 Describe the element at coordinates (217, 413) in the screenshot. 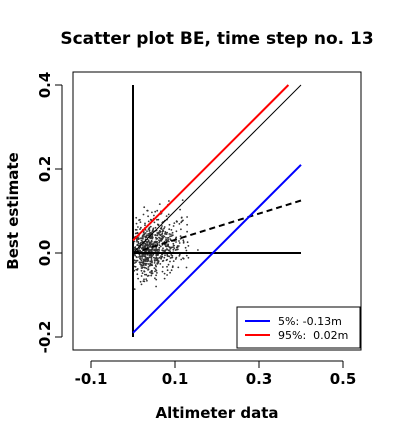

I see `x-axis-label: Altimeter data` at that location.